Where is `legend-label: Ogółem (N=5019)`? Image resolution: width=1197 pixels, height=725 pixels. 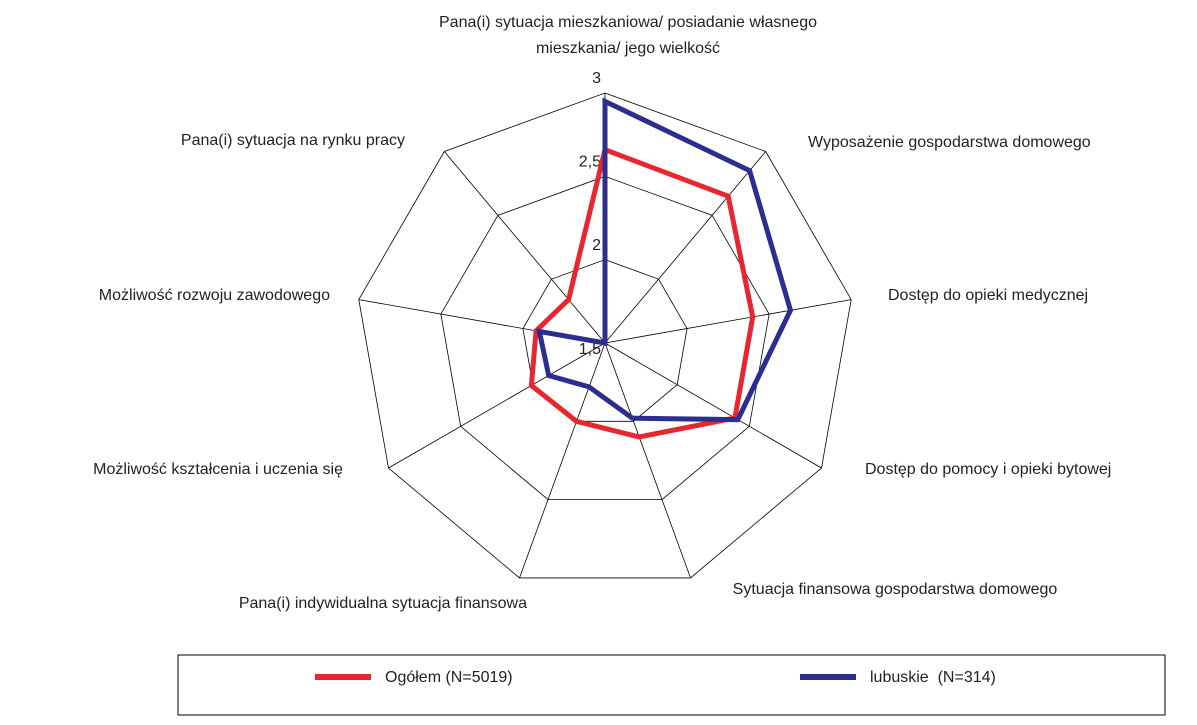
legend-label: Ogółem (N=5019) is located at coordinates (449, 677).